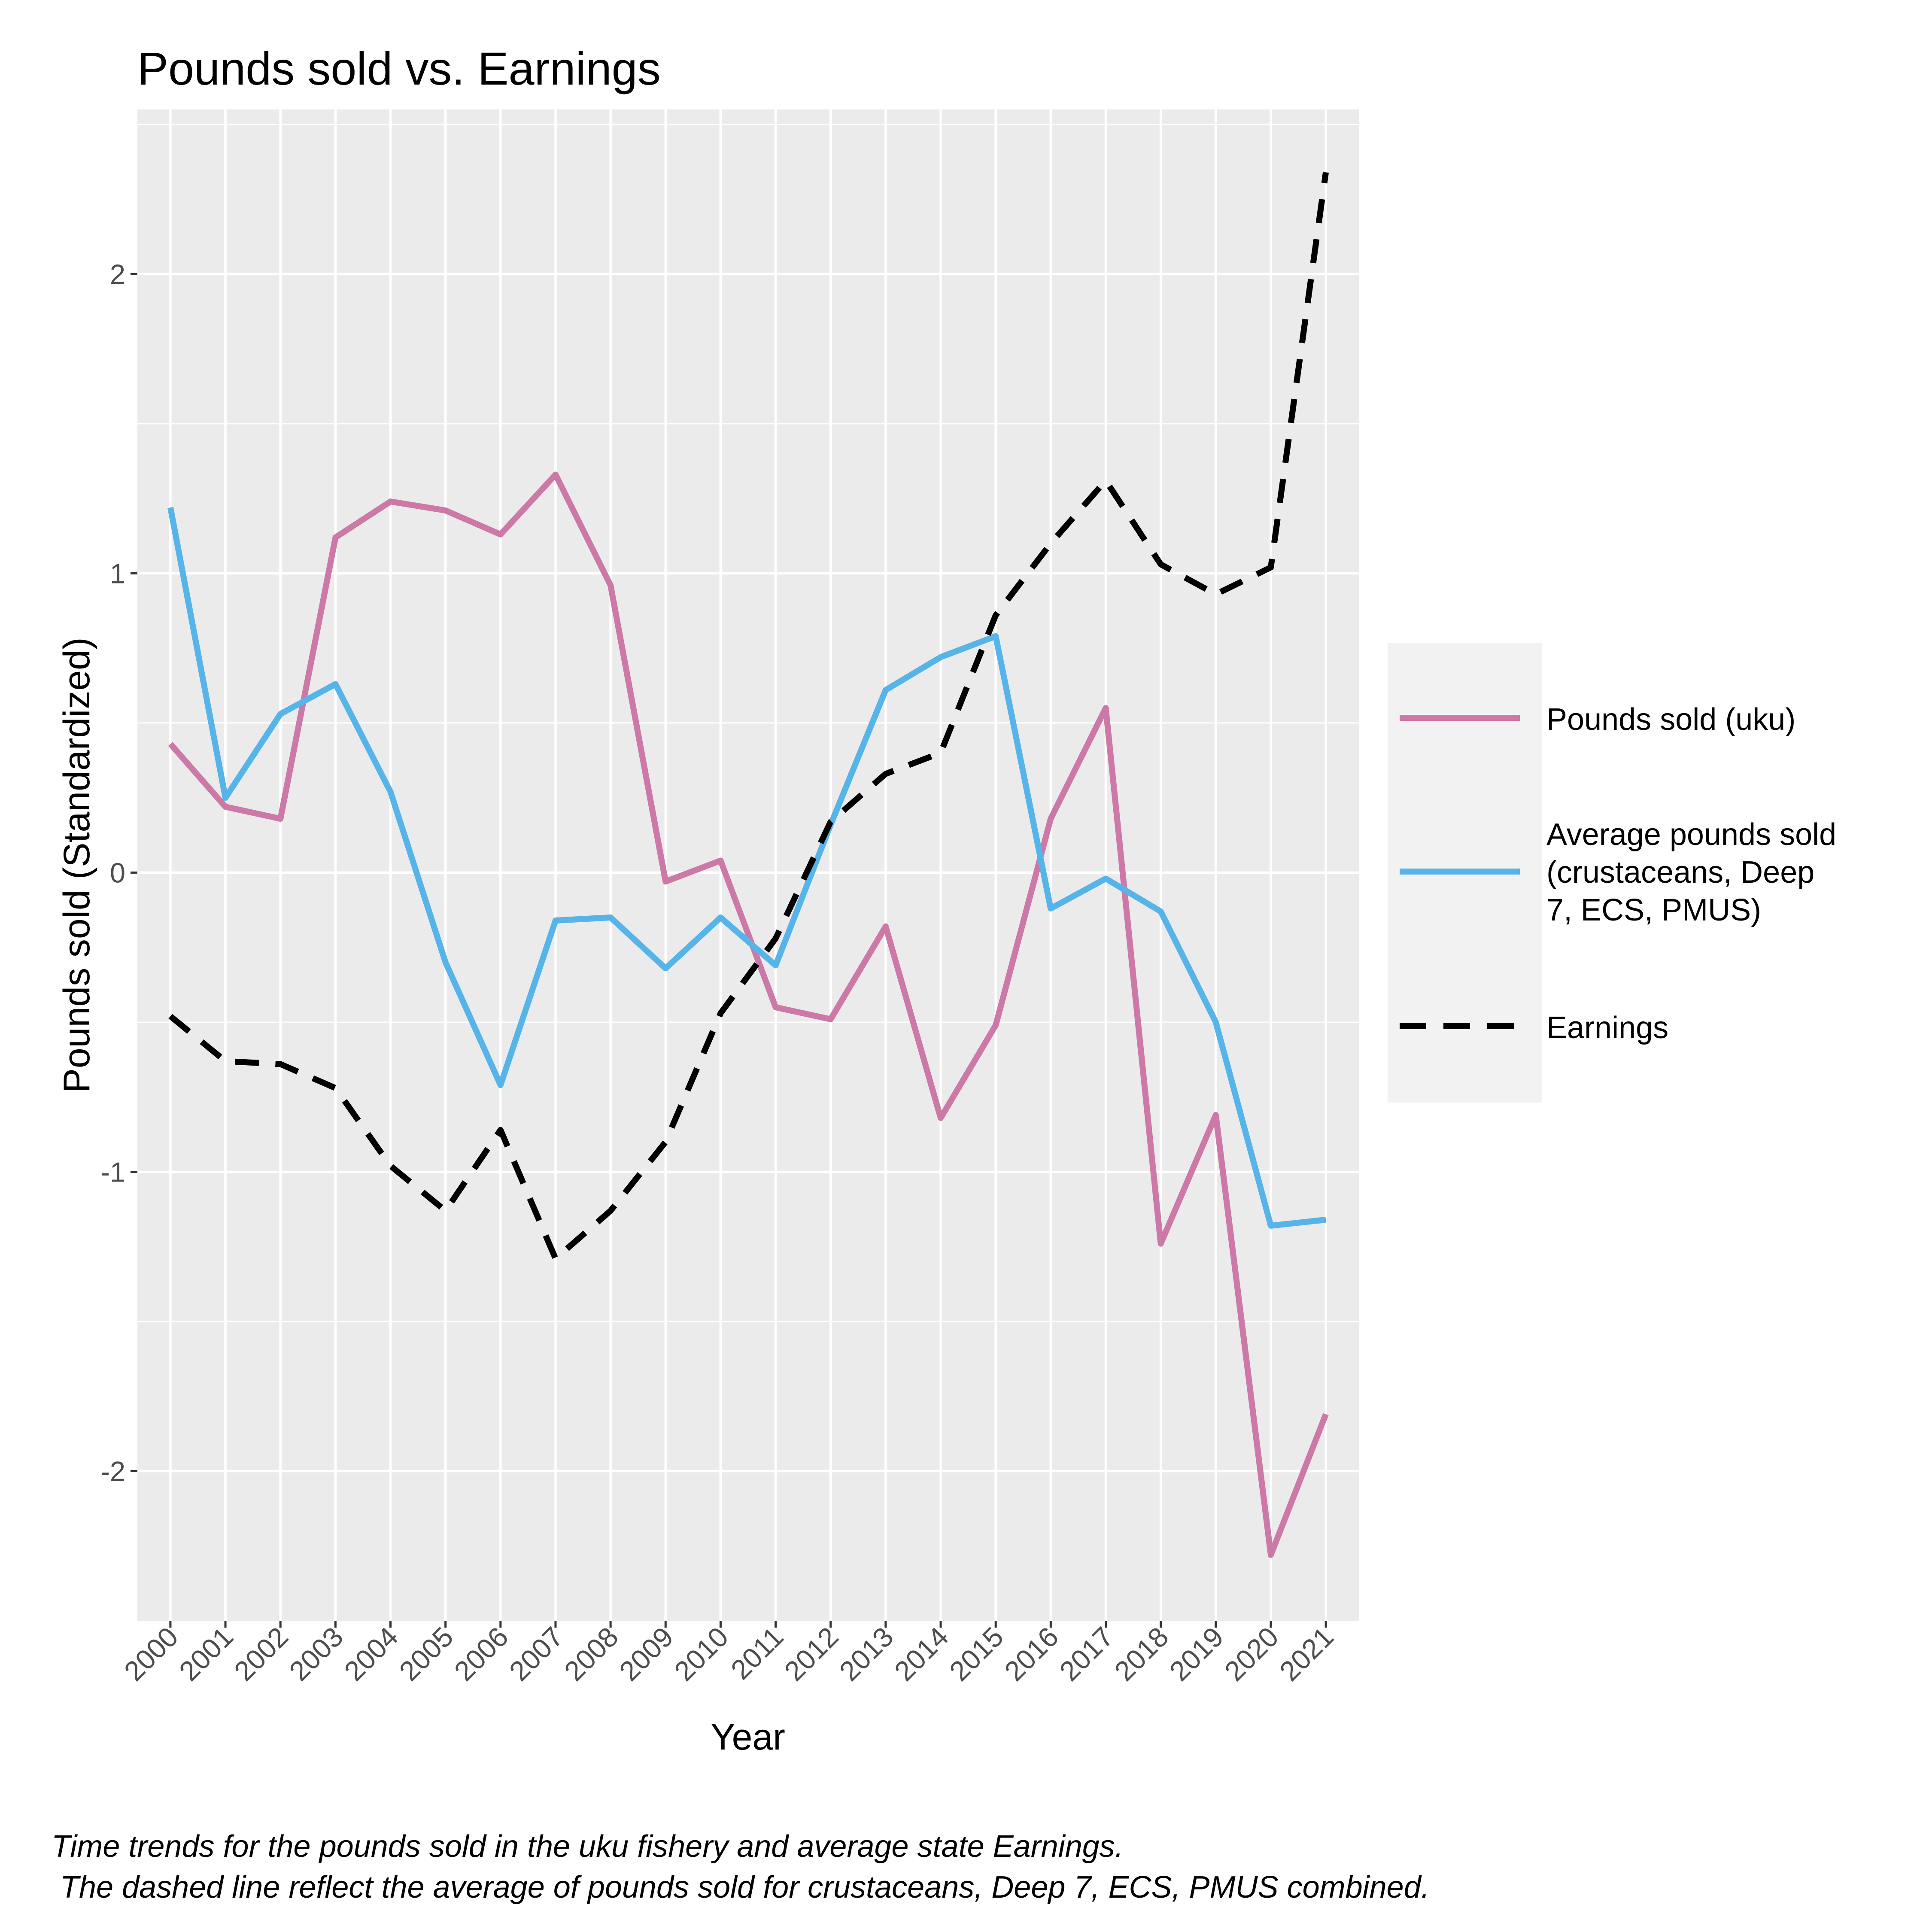 The height and width of the screenshot is (1932, 1932). I want to click on legend-label-2: Average pounds sold, so click(1691, 834).